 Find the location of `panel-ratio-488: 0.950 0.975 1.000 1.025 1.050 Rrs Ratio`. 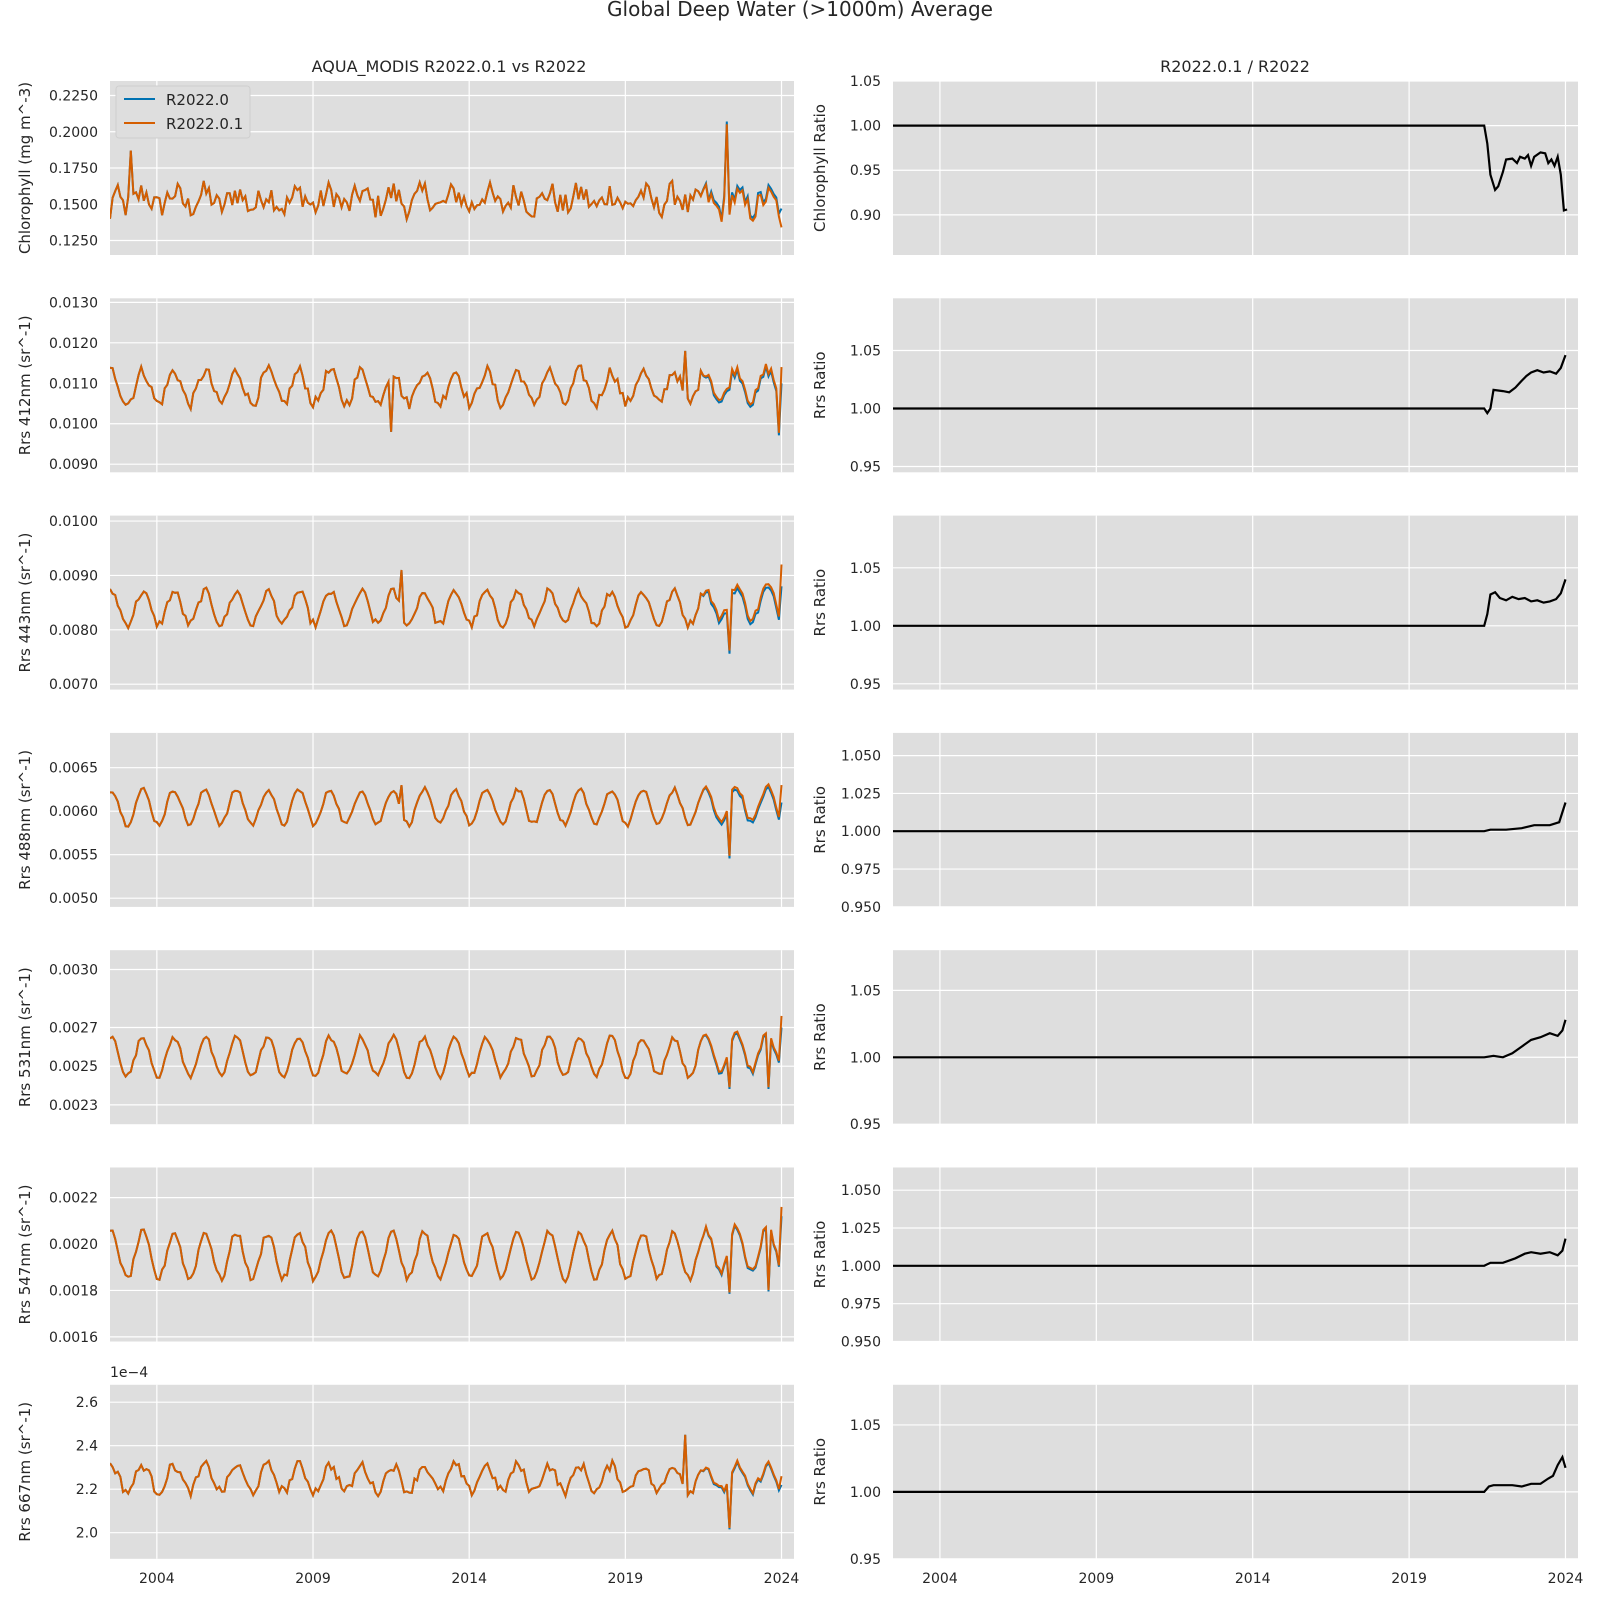

panel-ratio-488: 0.950 0.975 1.000 1.025 1.050 Rrs Ratio is located at coordinates (1194, 824).